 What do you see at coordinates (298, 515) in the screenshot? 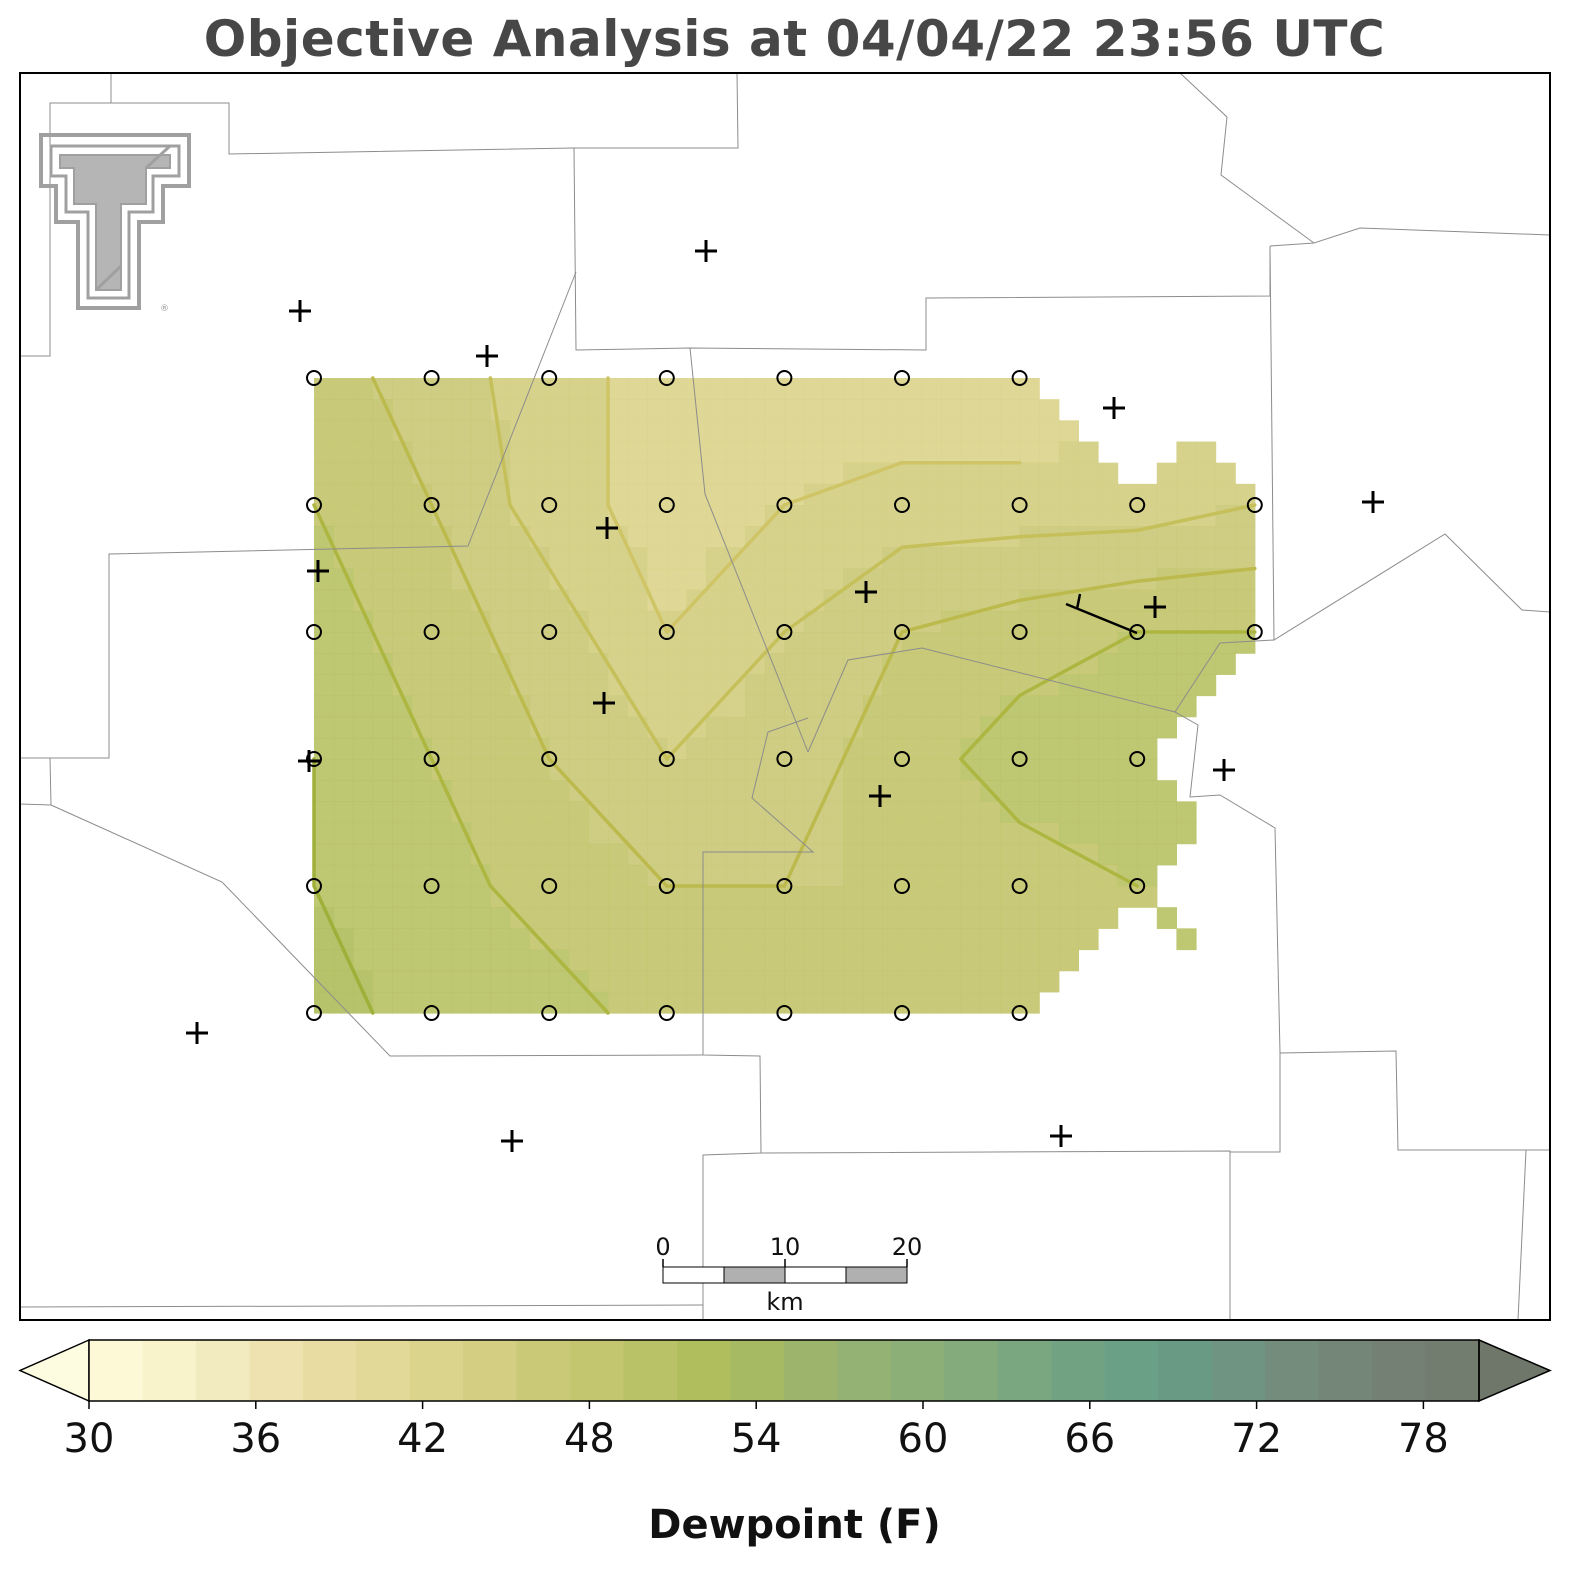
I see `county-line` at bounding box center [298, 515].